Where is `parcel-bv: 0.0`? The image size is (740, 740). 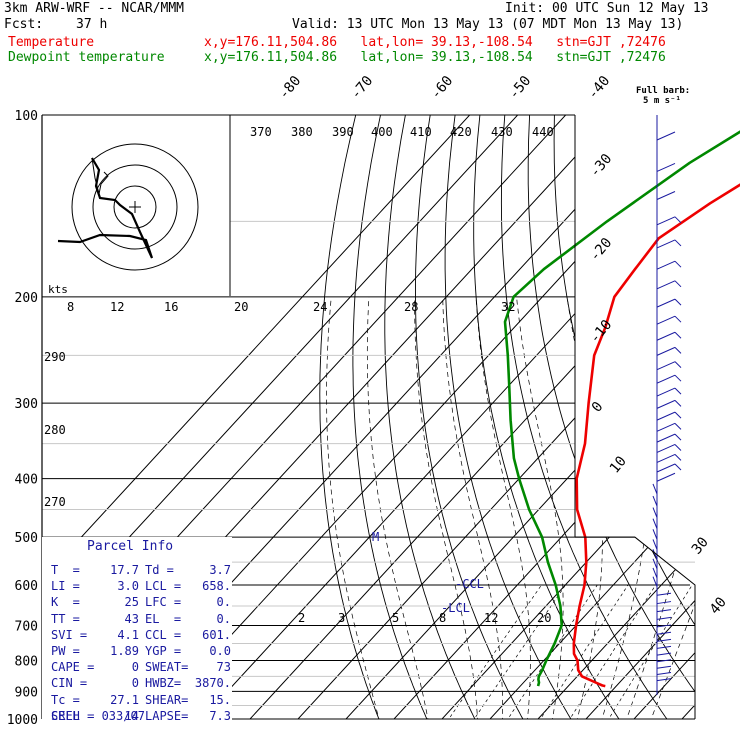 parcel-bv: 0.0 is located at coordinates (220, 650).